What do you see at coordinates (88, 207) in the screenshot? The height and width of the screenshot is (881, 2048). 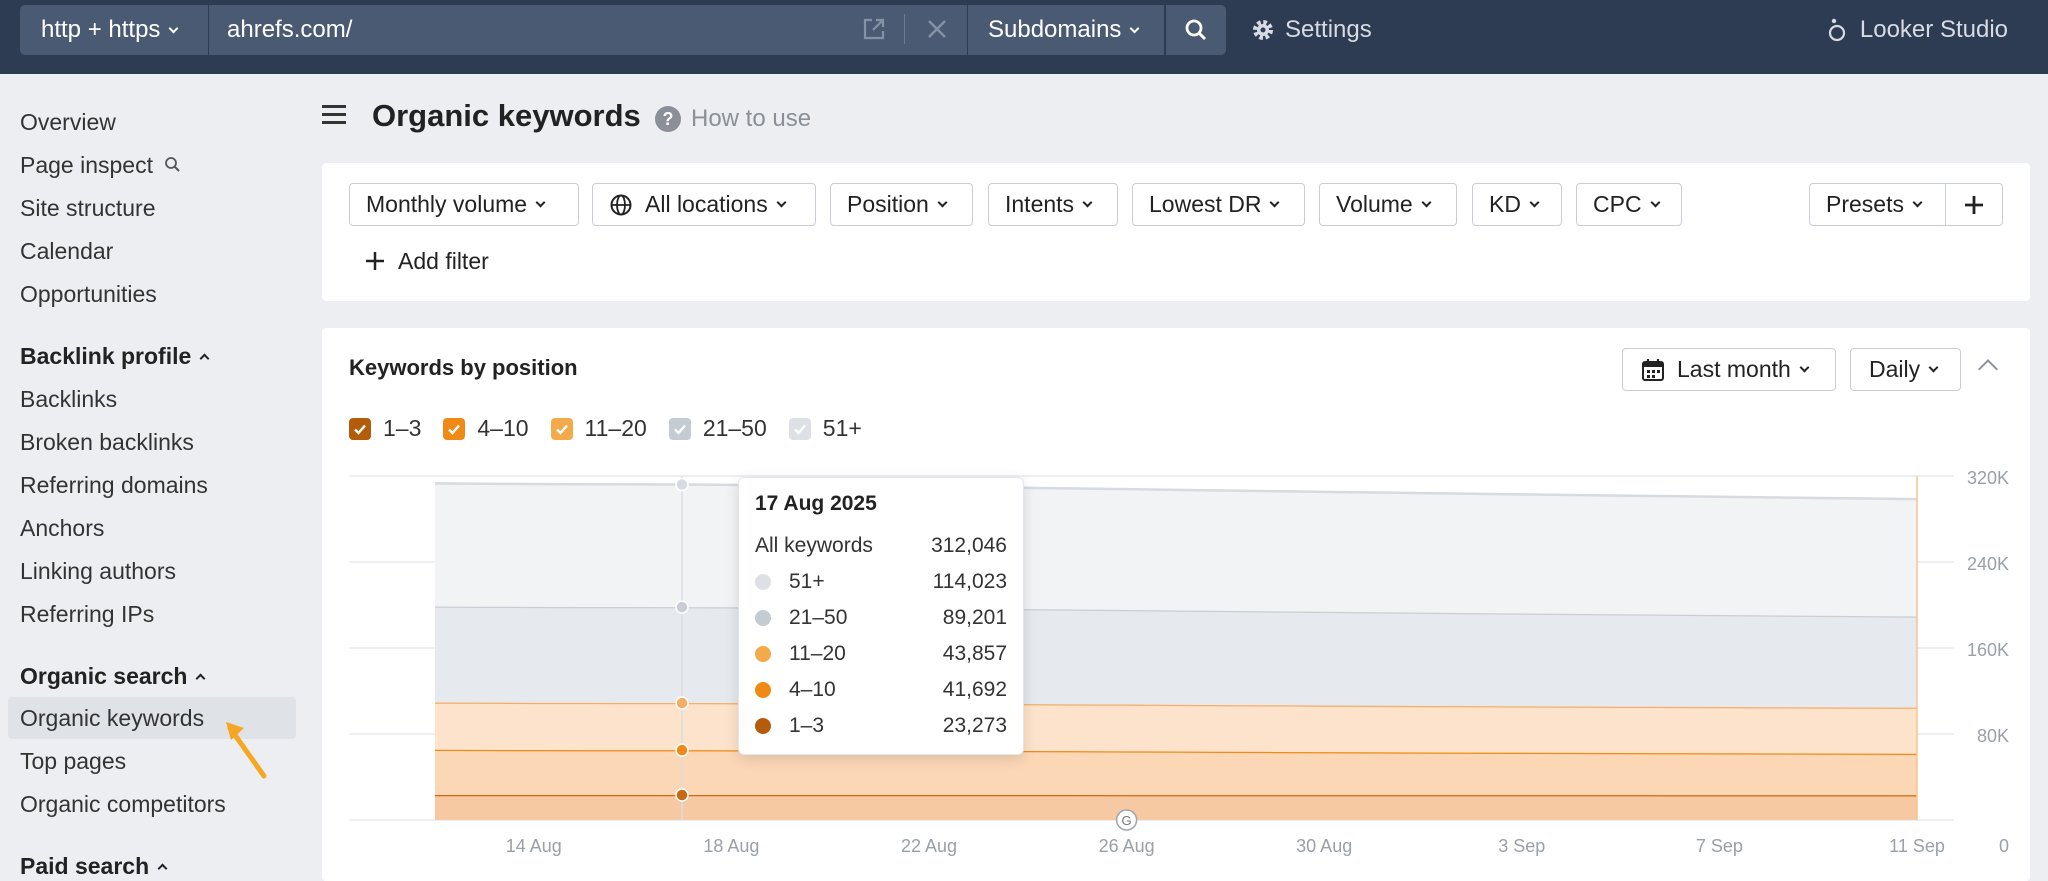 I see `sidebar-item-site-structure: Site structure` at bounding box center [88, 207].